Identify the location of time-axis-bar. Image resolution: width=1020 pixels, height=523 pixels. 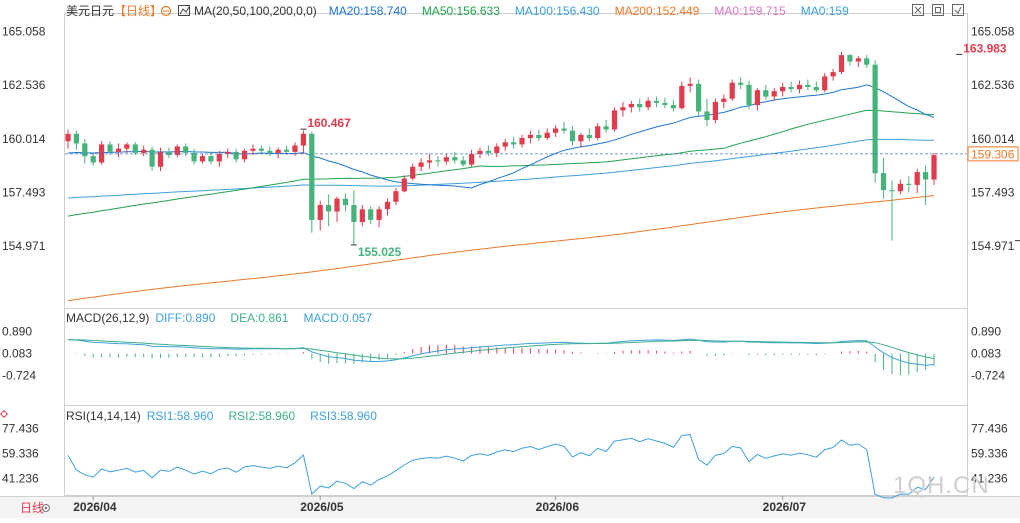
(510, 507).